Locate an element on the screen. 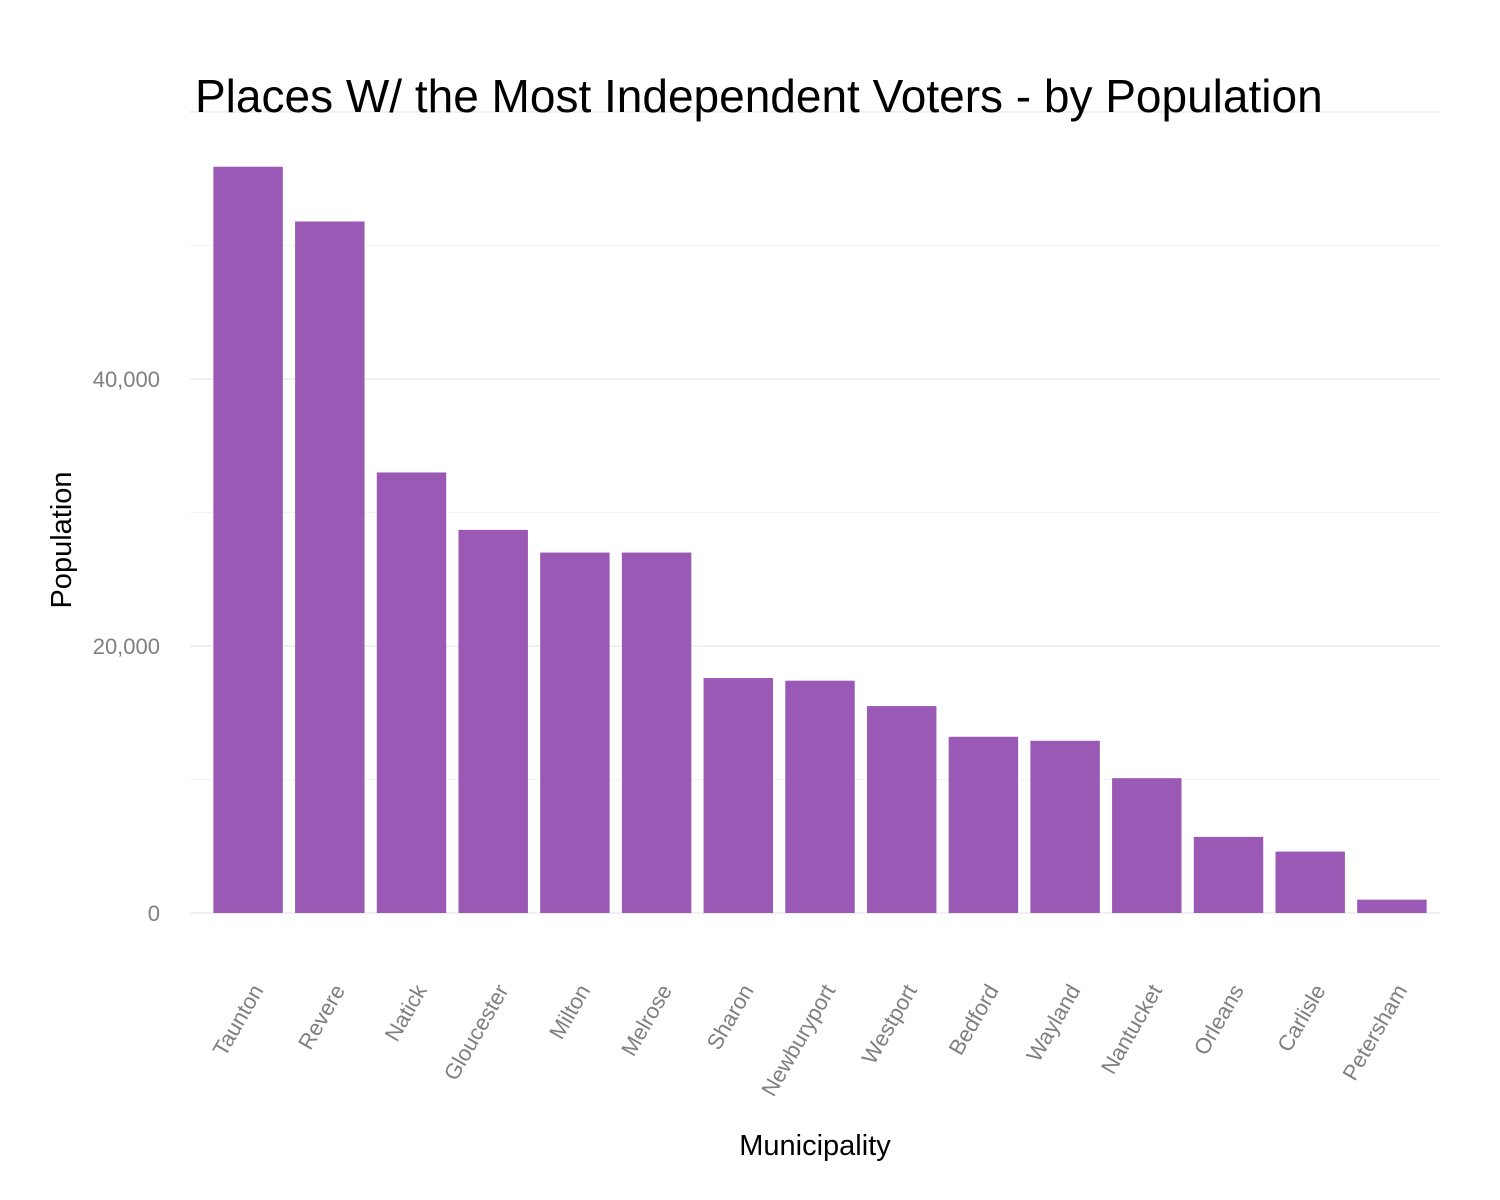 This screenshot has width=1500, height=1200. x-tick-label: Orleans is located at coordinates (1219, 1019).